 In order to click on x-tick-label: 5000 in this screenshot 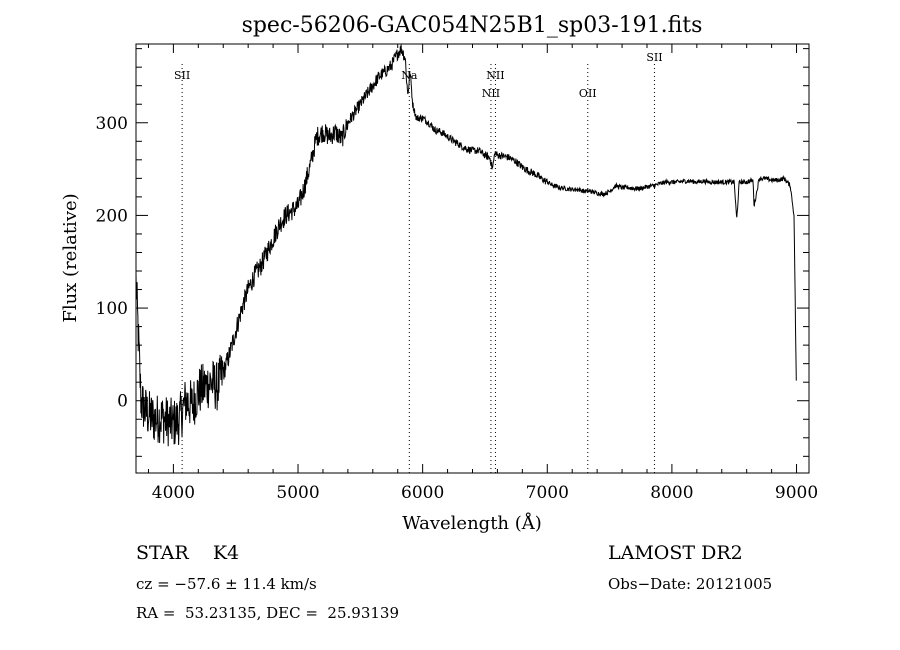, I will do `click(297, 493)`.